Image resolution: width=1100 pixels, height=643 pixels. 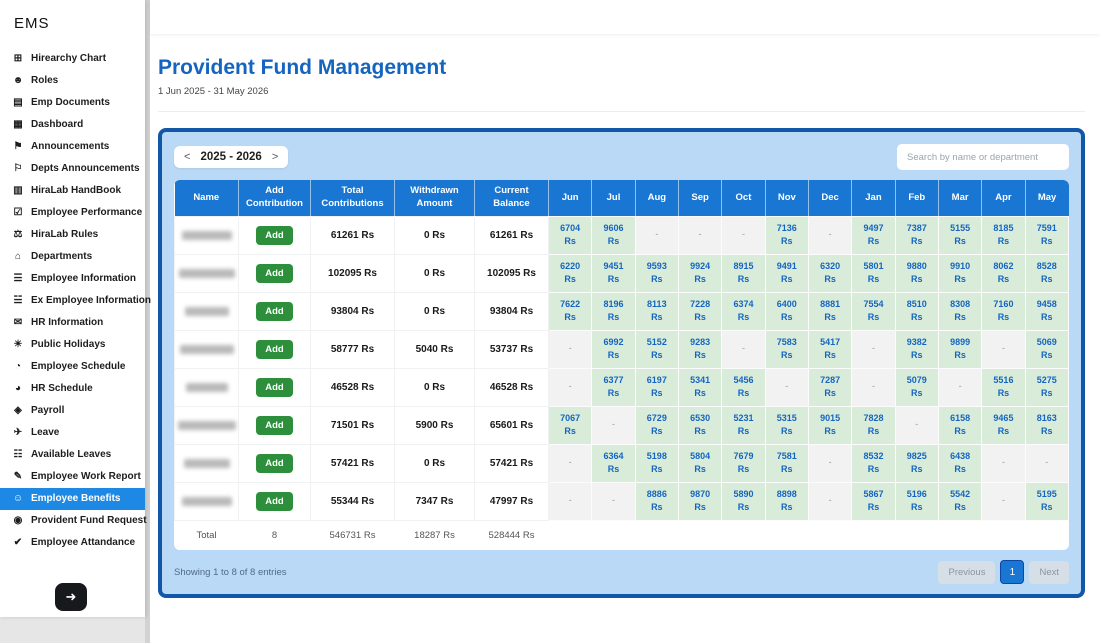 I want to click on sidebar-item-label: Announcements, so click(x=70, y=146).